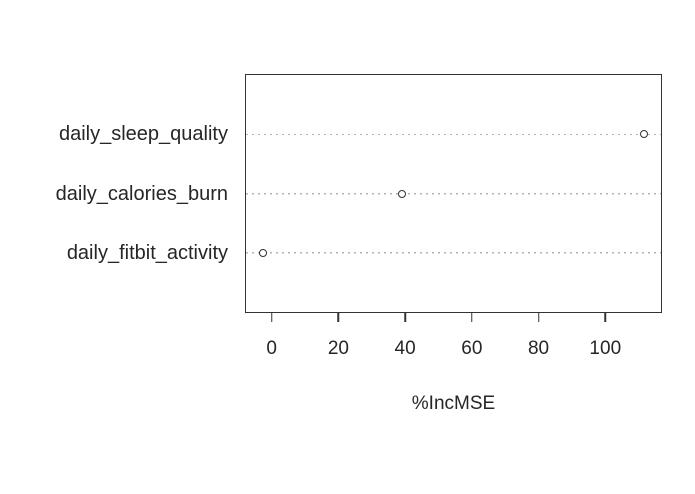 The width and height of the screenshot is (695, 494). Describe the element at coordinates (338, 348) in the screenshot. I see `x-tick-label: 20` at that location.